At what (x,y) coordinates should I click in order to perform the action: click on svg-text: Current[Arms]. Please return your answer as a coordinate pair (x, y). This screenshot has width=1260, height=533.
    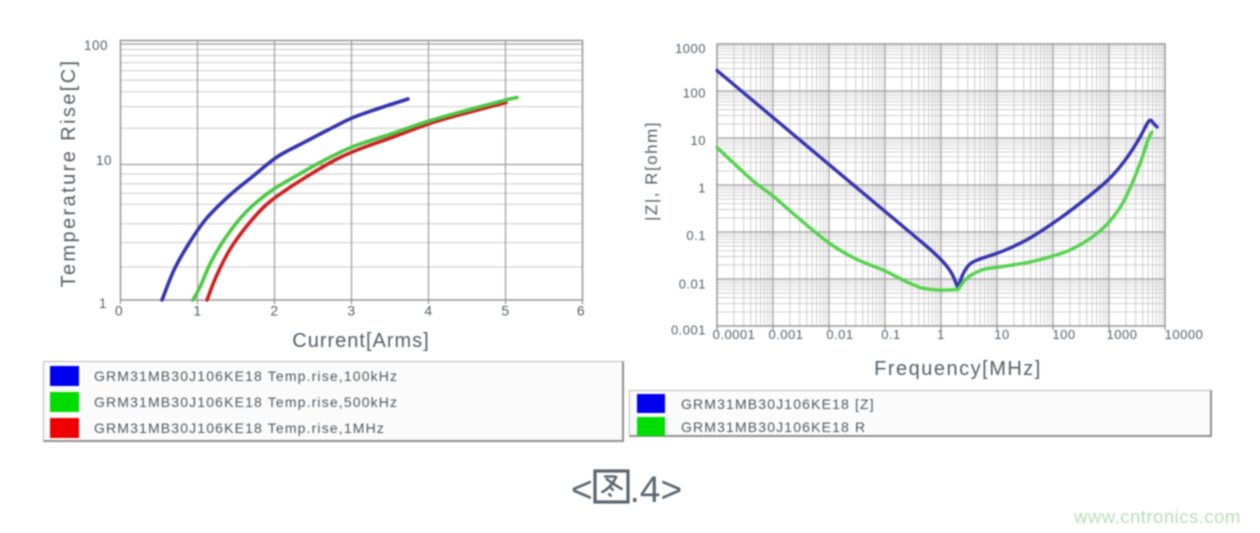
    Looking at the image, I should click on (360, 341).